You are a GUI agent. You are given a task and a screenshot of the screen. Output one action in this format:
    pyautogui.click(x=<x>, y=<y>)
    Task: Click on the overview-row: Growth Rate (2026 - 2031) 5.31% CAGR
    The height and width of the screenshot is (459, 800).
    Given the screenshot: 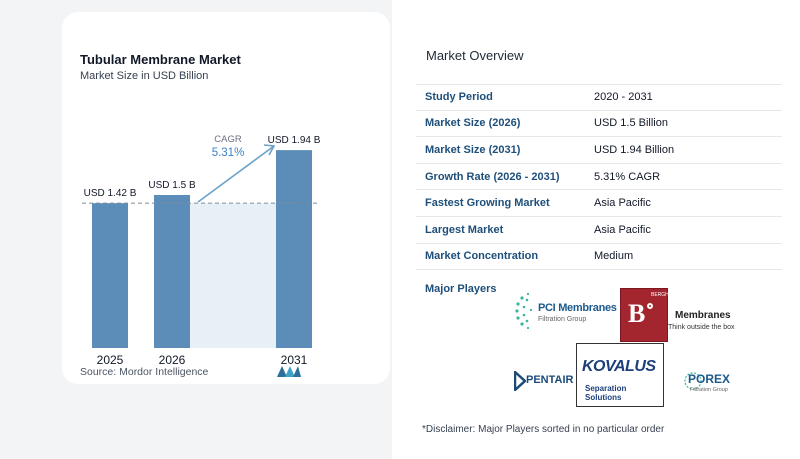 What is the action you would take?
    pyautogui.click(x=599, y=177)
    